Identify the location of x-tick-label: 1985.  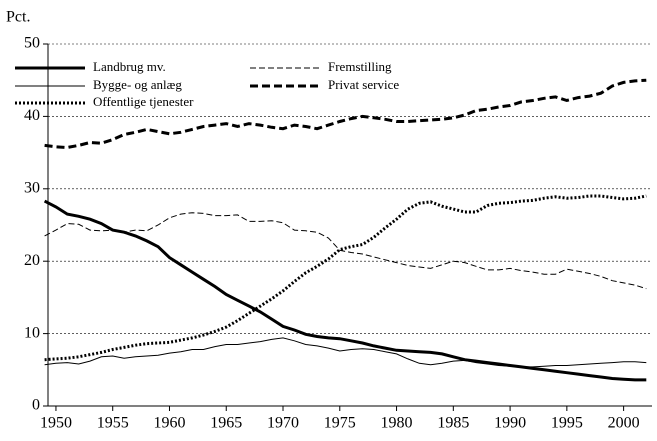
(453, 423).